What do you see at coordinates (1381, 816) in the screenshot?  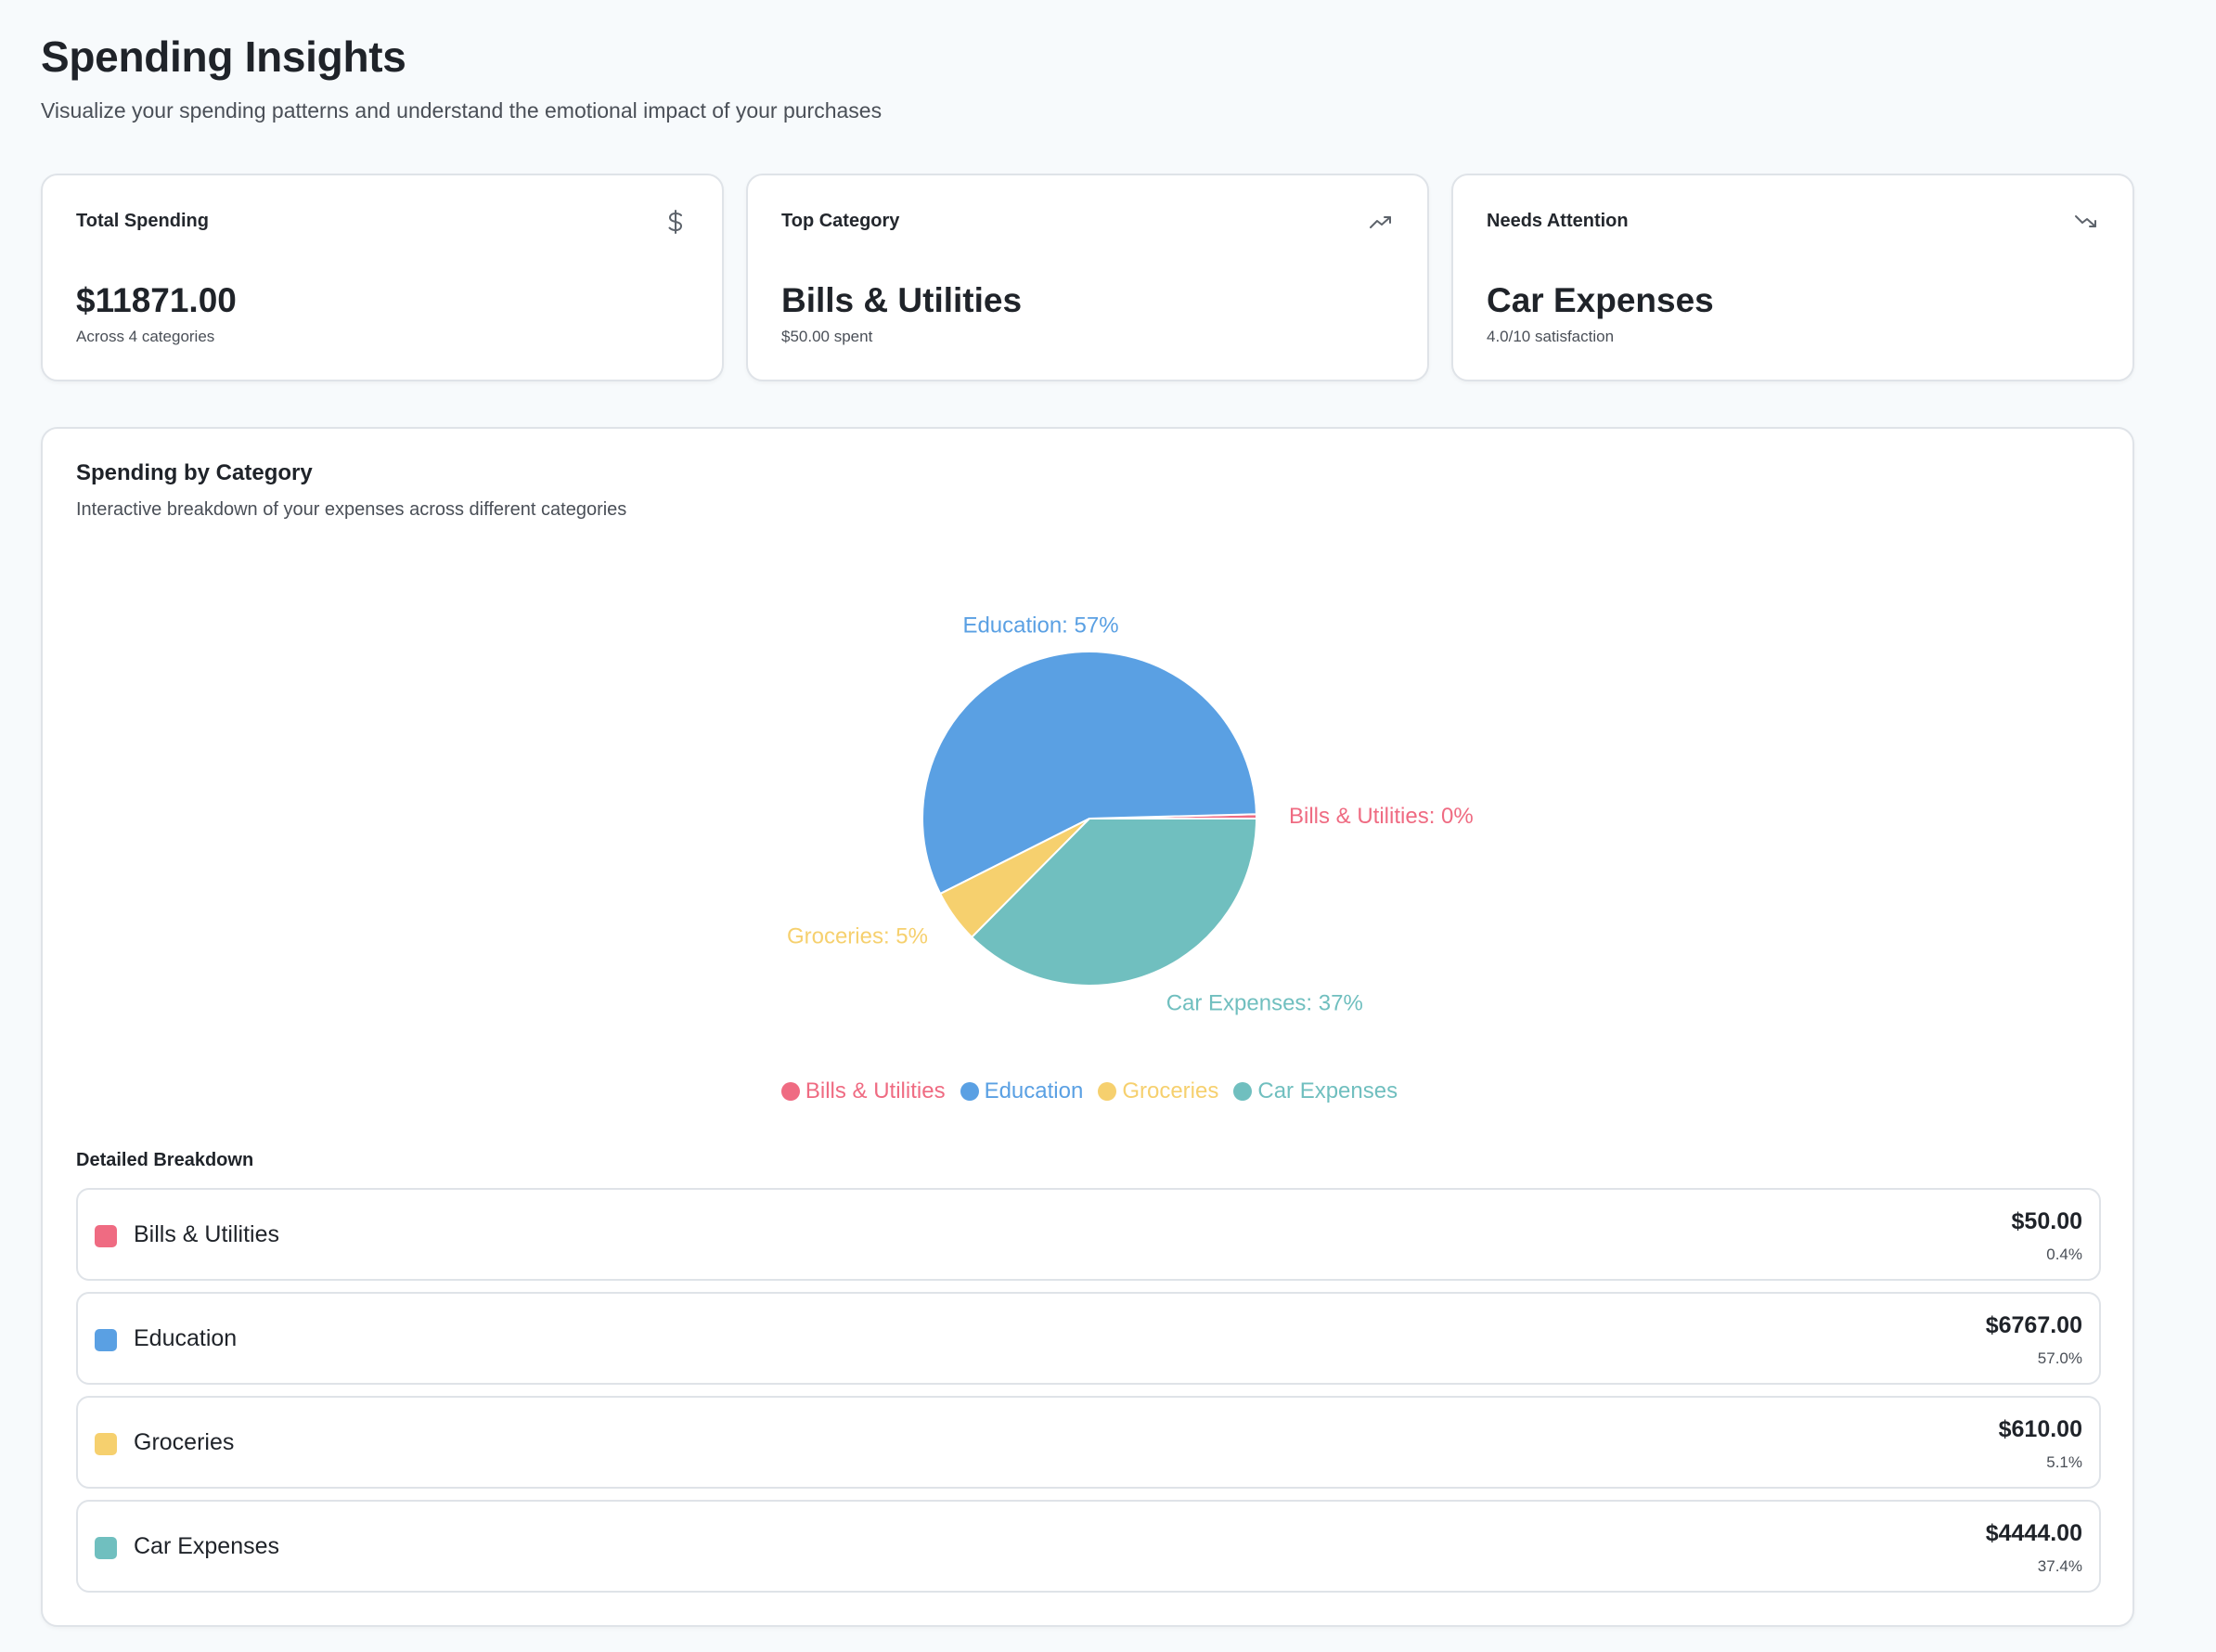 I see `pie-label-bills-utilities: Bills & Utilities: 0%` at bounding box center [1381, 816].